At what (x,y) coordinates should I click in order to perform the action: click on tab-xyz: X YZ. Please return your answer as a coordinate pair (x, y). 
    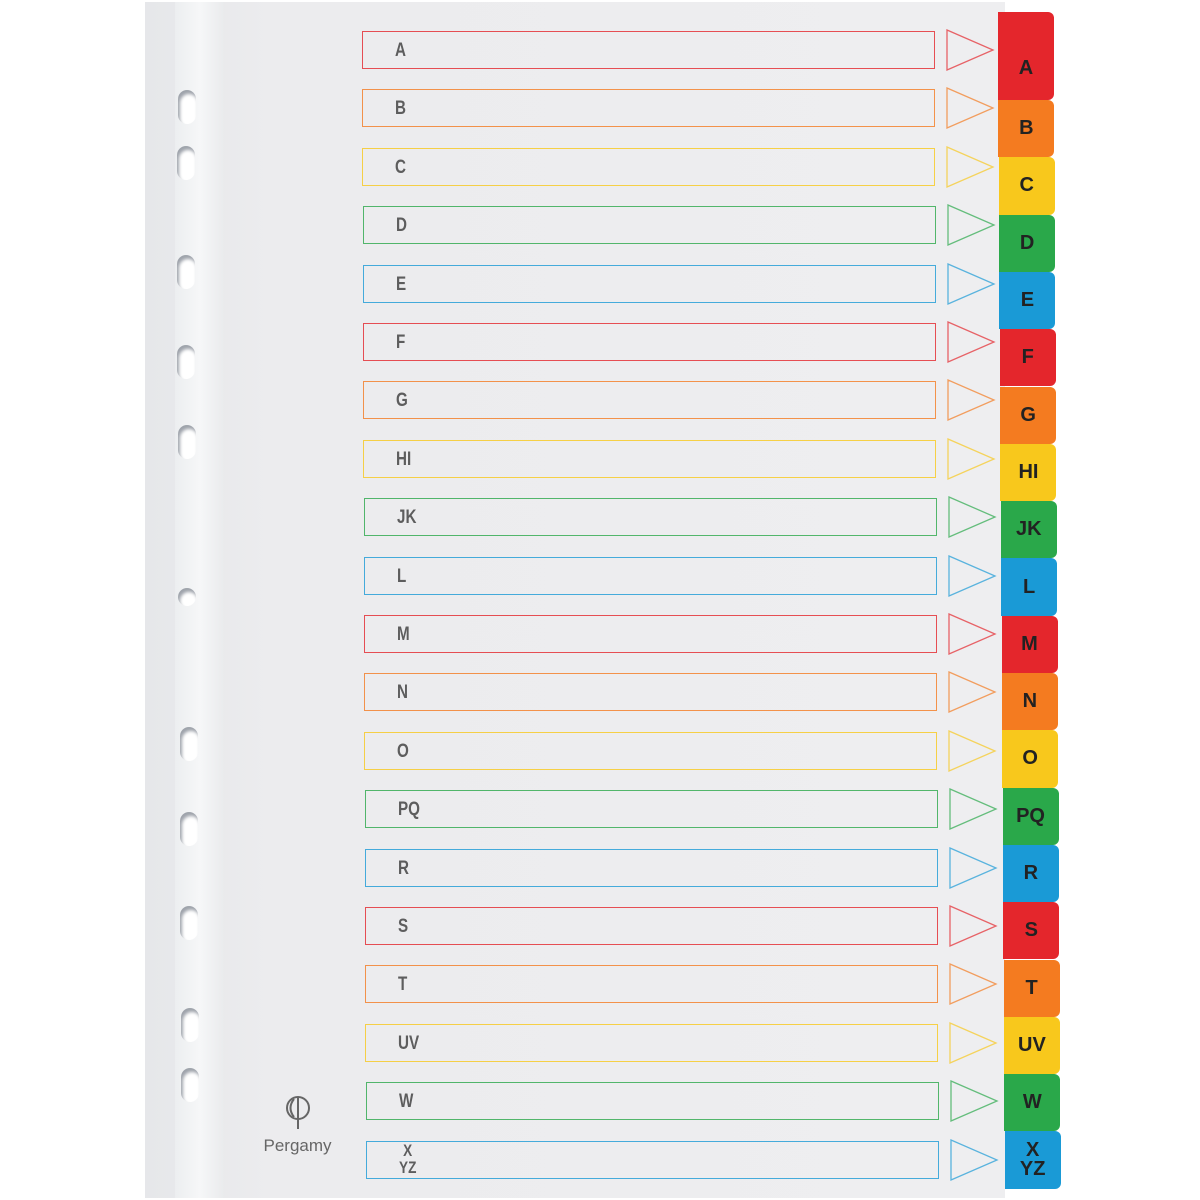
    Looking at the image, I should click on (1032, 1160).